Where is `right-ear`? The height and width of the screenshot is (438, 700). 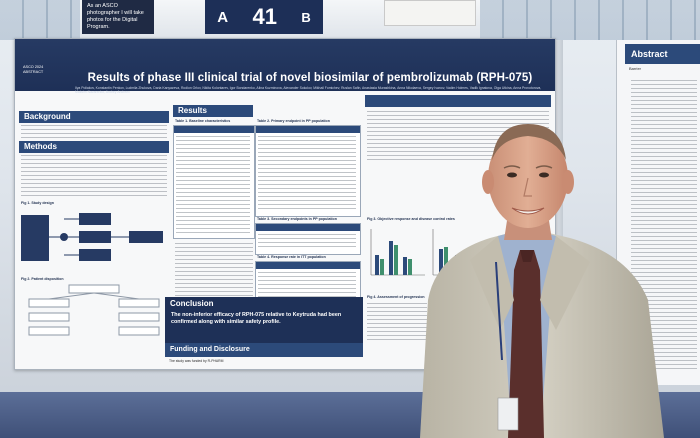 right-ear is located at coordinates (568, 182).